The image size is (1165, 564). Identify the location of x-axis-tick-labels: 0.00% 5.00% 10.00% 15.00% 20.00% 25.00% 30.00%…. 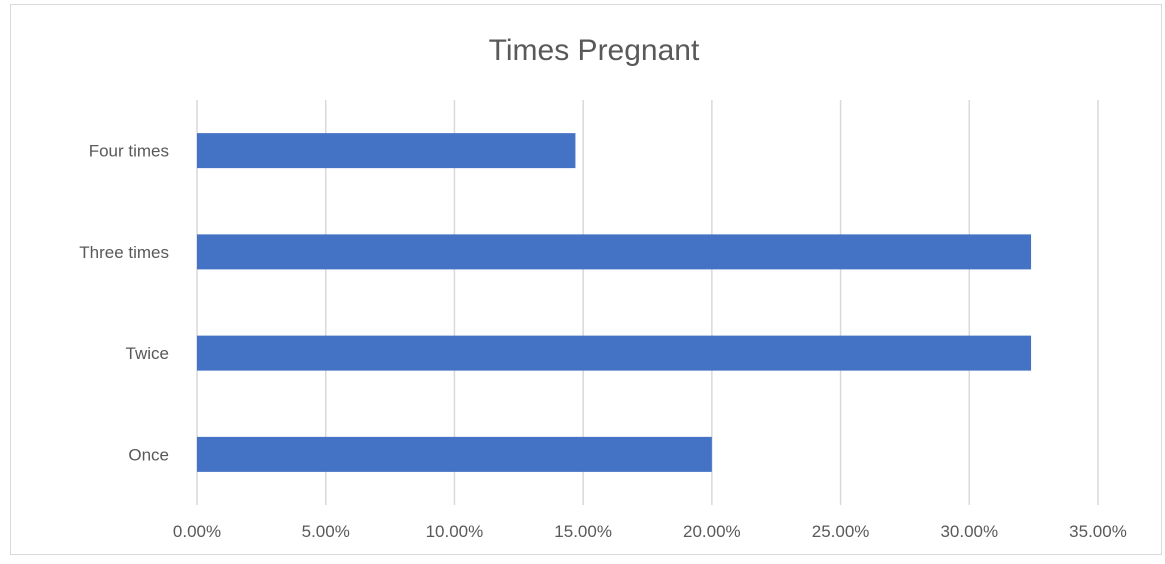
(650, 531).